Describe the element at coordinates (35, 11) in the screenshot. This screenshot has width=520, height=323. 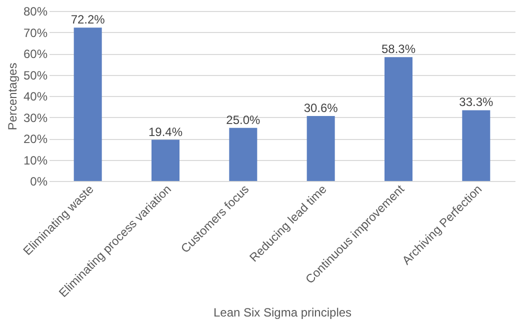
I see `y-tick-label: 80%` at that location.